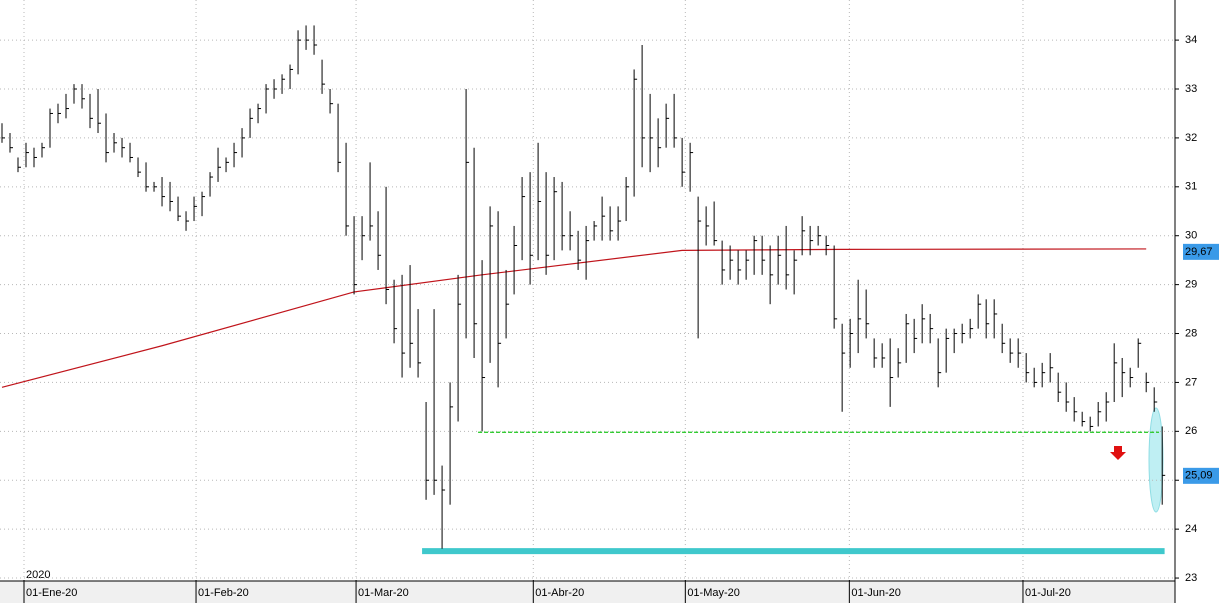 The height and width of the screenshot is (603, 1232). I want to click on x-tick-label: 01-Mar-20, so click(383, 593).